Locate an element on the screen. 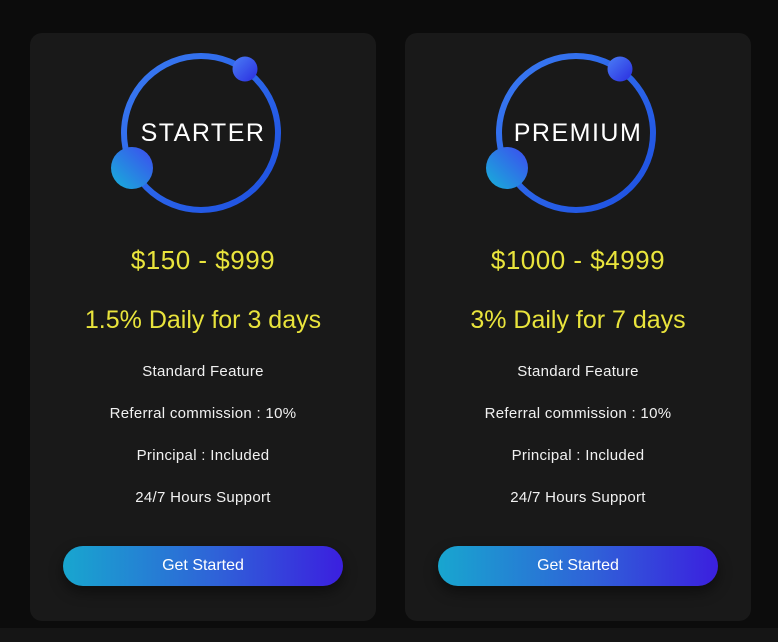 The width and height of the screenshot is (778, 642). plan-price-range: $150 - $999 is located at coordinates (203, 260).